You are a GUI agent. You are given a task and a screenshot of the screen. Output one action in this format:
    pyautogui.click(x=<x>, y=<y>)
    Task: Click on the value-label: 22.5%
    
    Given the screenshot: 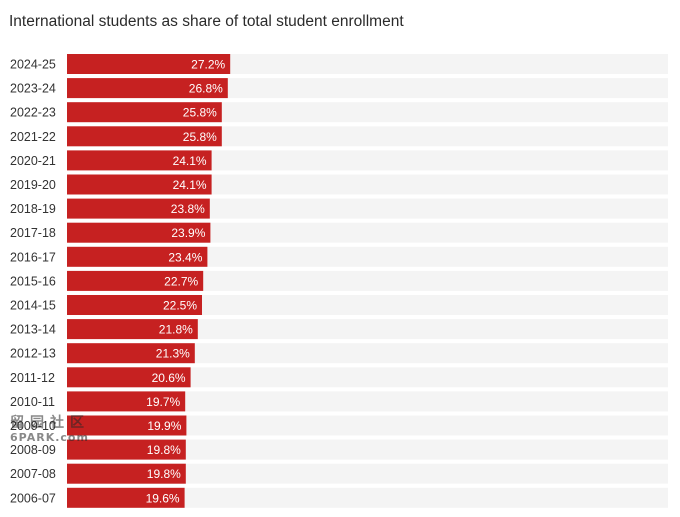 What is the action you would take?
    pyautogui.click(x=180, y=306)
    